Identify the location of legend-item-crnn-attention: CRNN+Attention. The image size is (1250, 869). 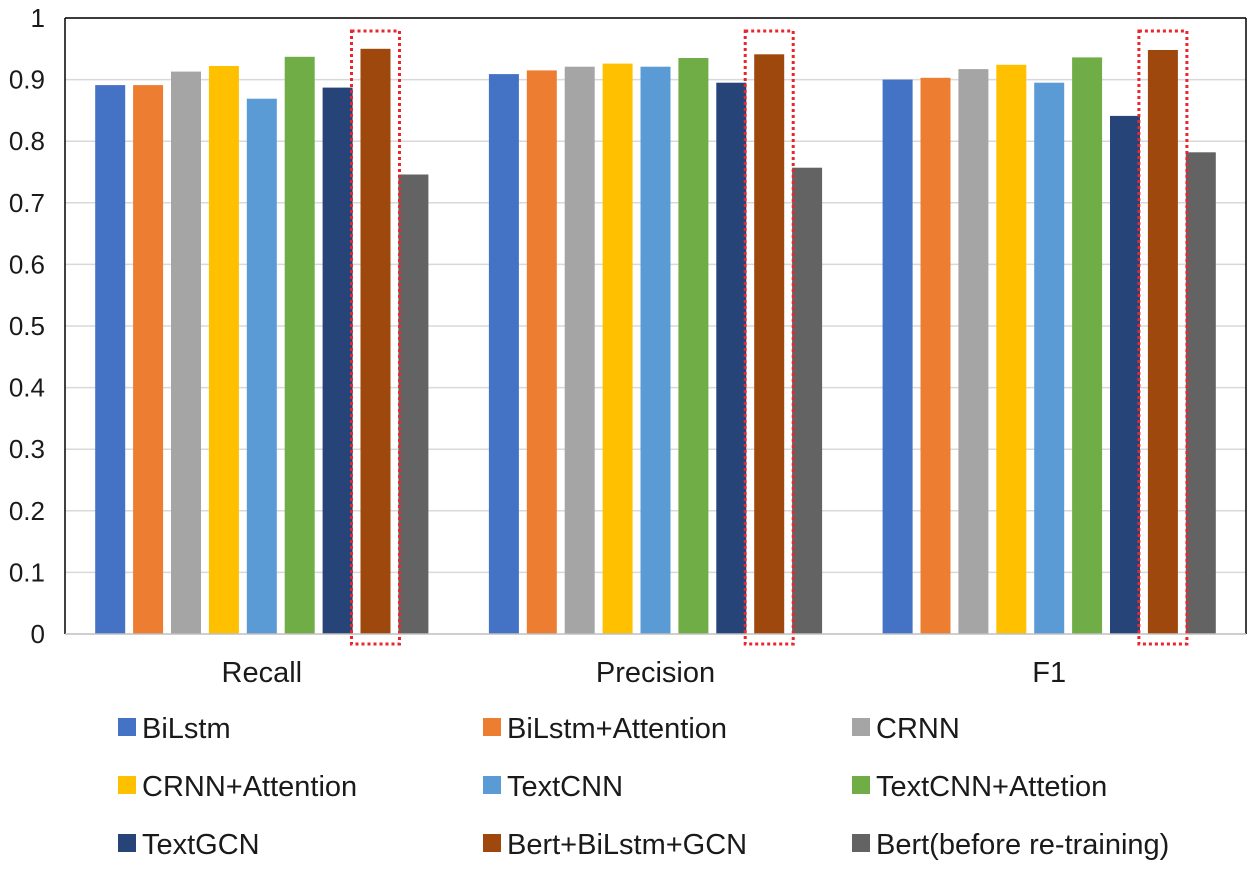
(237, 787).